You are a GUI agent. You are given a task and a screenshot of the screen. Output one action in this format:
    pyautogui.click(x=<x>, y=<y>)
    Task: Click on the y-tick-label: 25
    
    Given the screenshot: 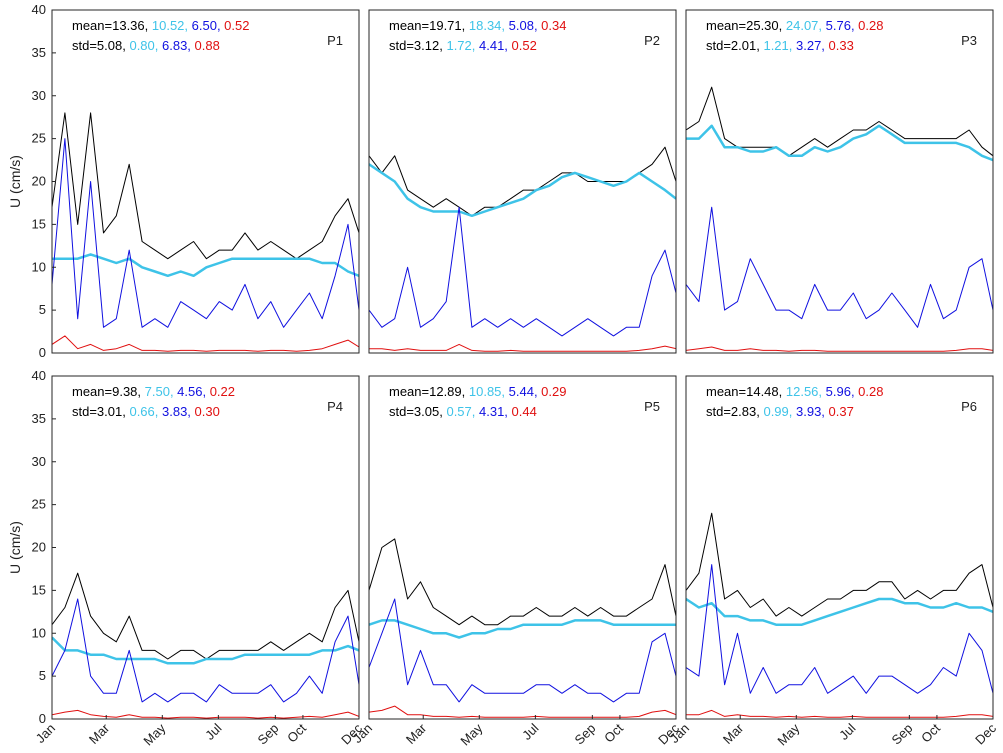 What is the action you would take?
    pyautogui.click(x=39, y=138)
    